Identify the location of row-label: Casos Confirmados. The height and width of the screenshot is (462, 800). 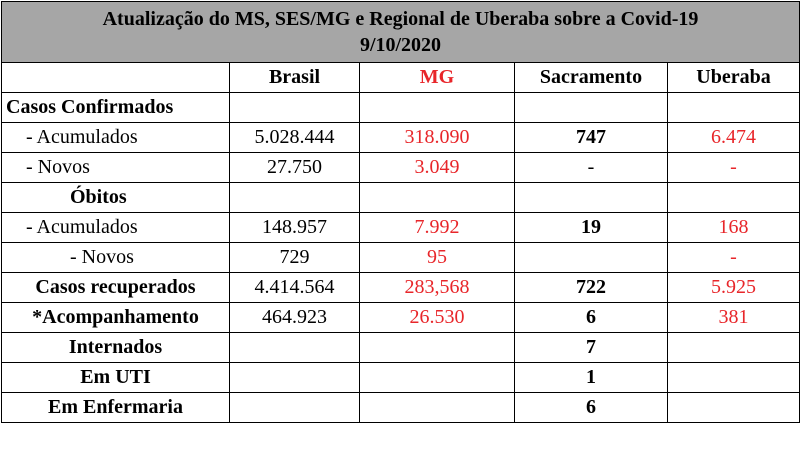
(115, 107).